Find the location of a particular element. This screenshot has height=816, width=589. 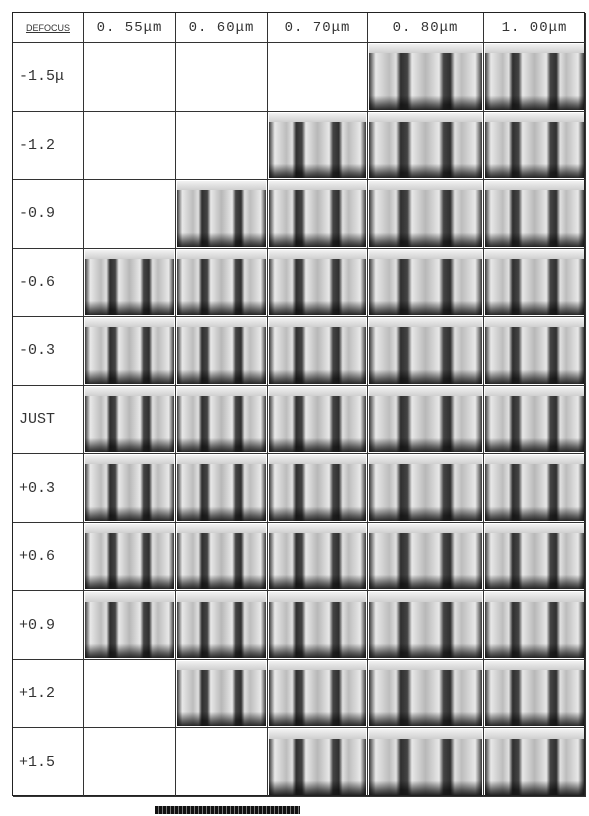

row-label-text: +0.3 is located at coordinates (37, 488).